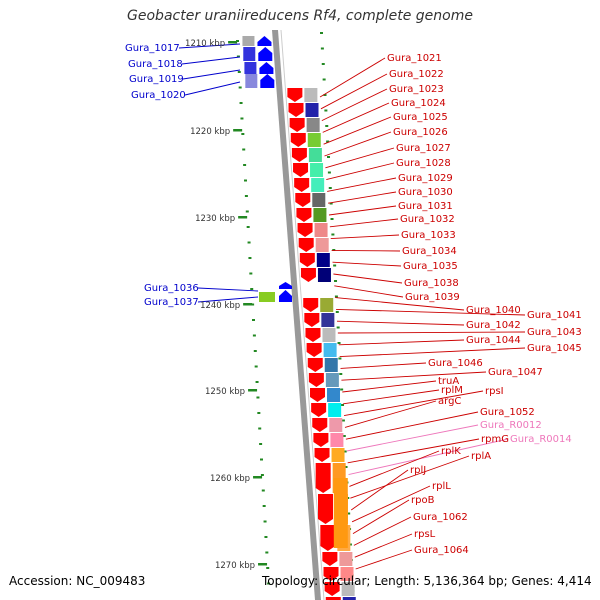  What do you see at coordinates (416, 74) in the screenshot?
I see `gene-label: Gura_1022` at bounding box center [416, 74].